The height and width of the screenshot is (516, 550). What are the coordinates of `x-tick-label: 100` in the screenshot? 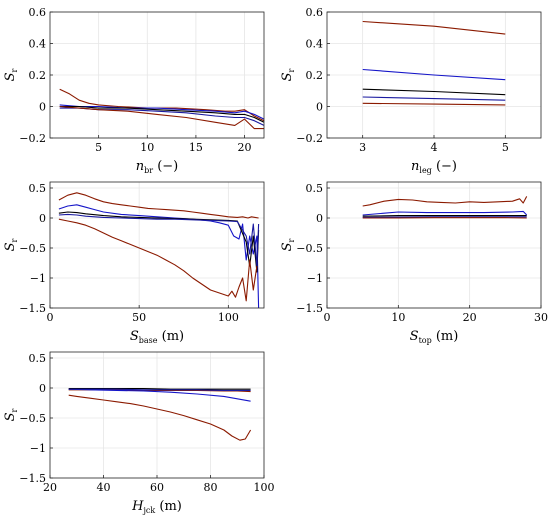 It's located at (228, 317).